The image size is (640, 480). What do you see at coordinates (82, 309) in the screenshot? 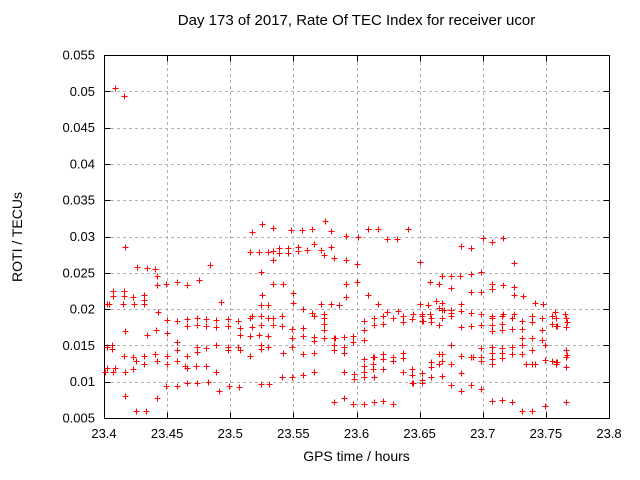
I see `y-tick-label: 0.02` at bounding box center [82, 309].